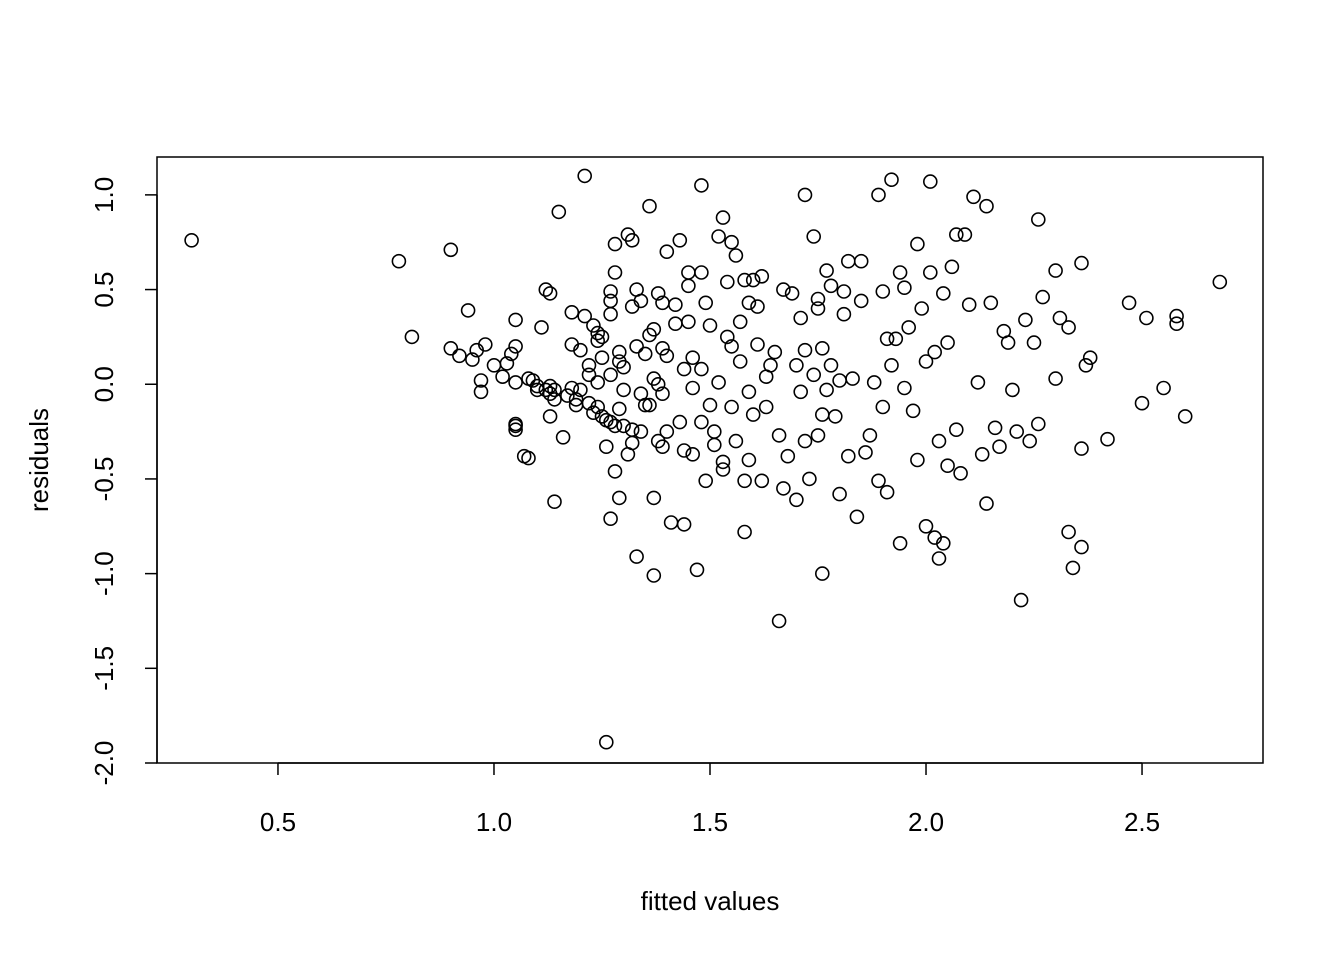 The image size is (1344, 960). I want to click on y-tick-label: -2.0, so click(104, 763).